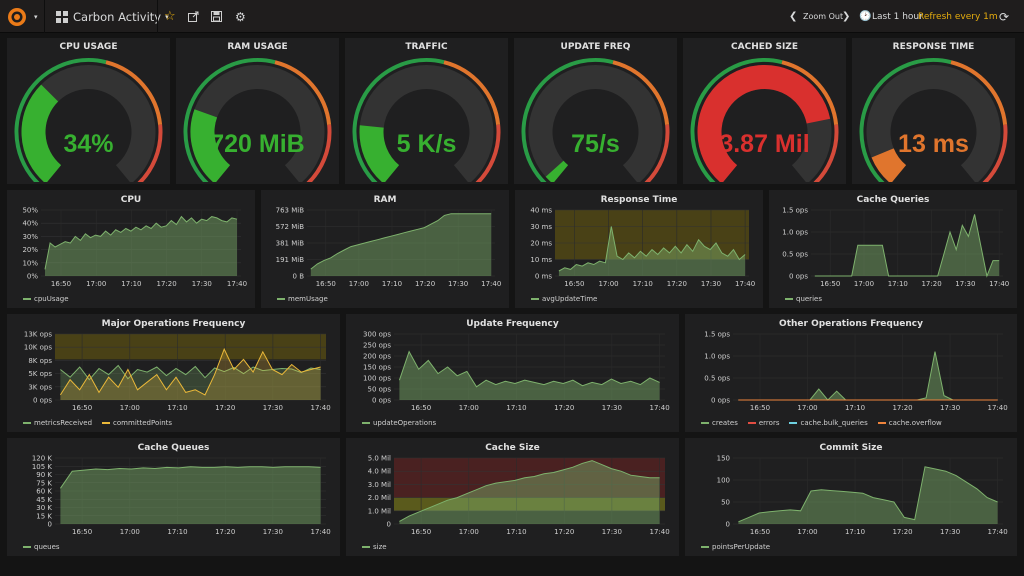 This screenshot has height=576, width=1024. I want to click on panel-title: Cache Queues, so click(173, 448).